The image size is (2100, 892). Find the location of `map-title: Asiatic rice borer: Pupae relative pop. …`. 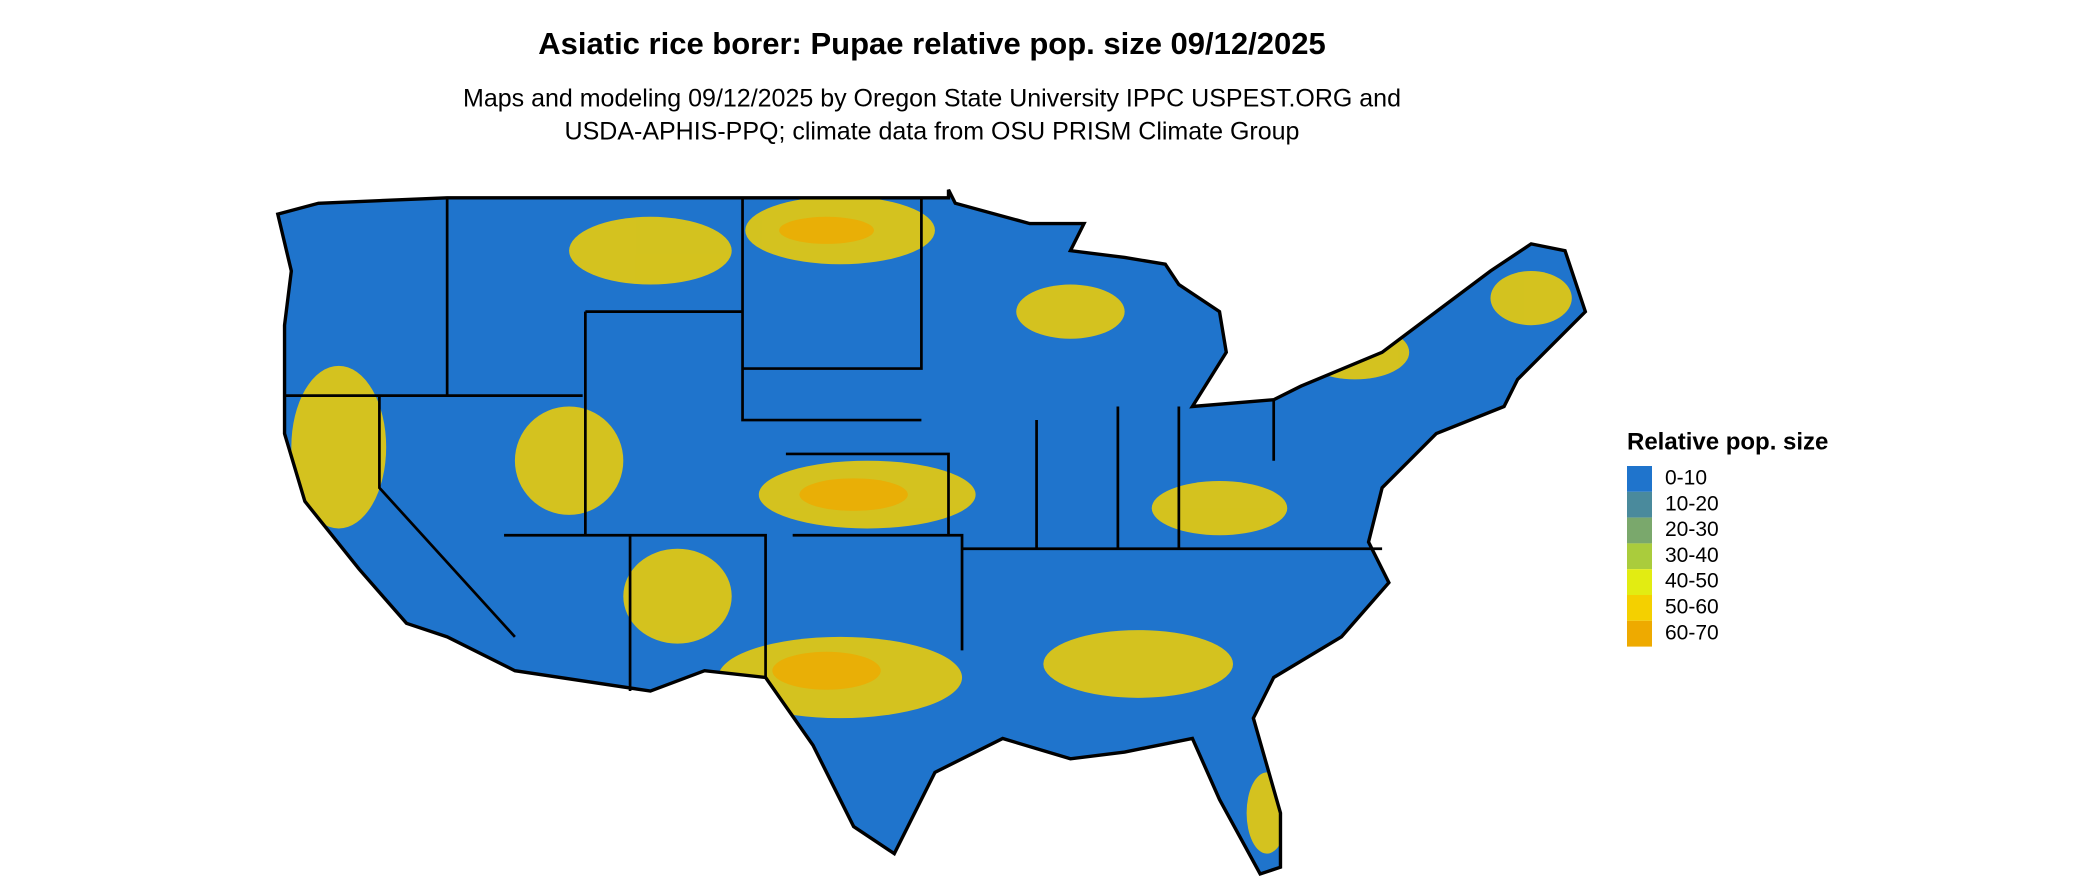

map-title: Asiatic rice borer: Pupae relative pop. … is located at coordinates (931, 43).